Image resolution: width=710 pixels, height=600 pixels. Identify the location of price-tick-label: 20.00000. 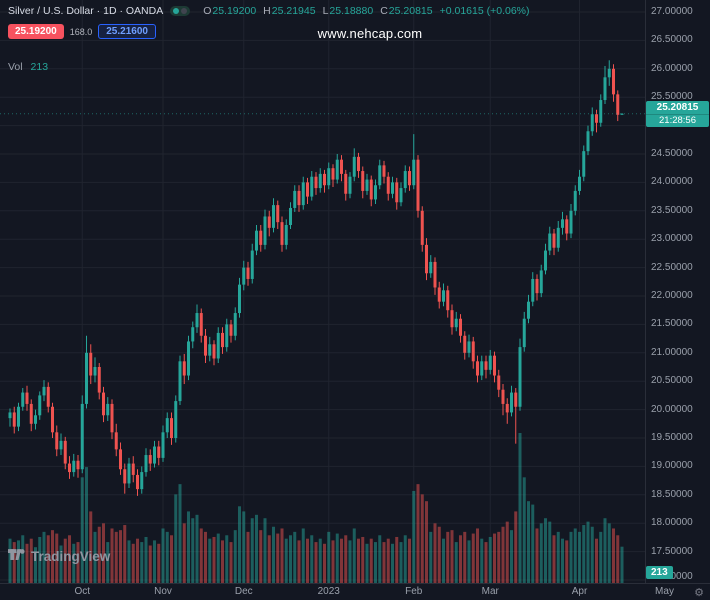
(672, 409).